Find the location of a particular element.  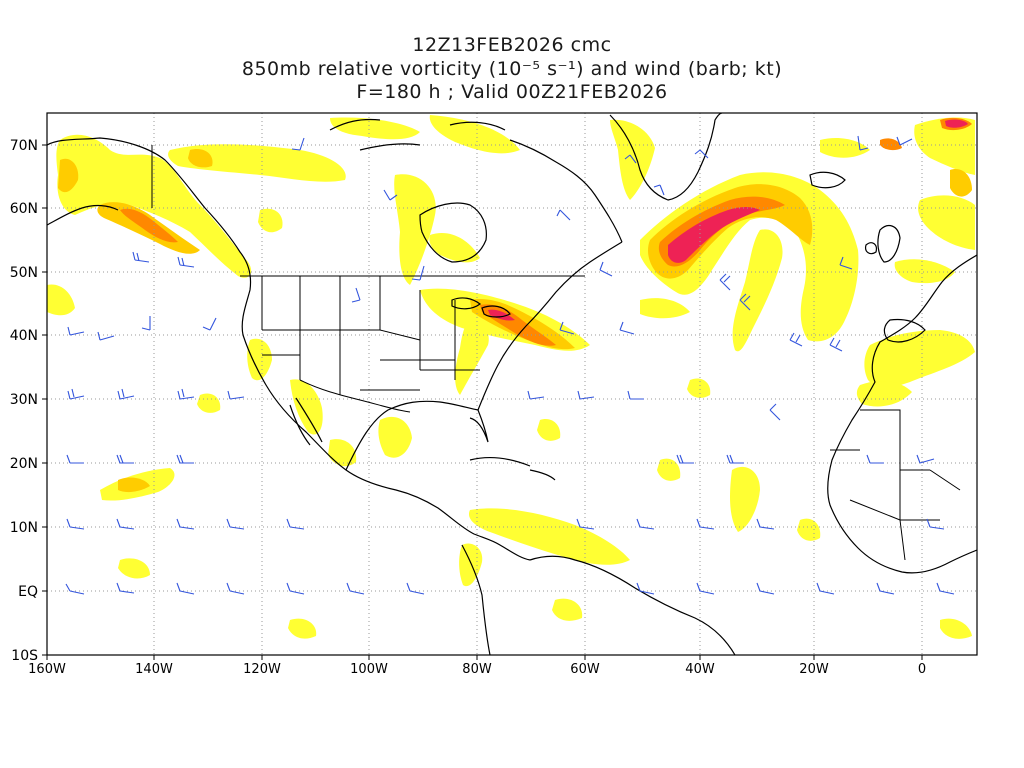

lat-label-eq: EQ is located at coordinates (28, 592).